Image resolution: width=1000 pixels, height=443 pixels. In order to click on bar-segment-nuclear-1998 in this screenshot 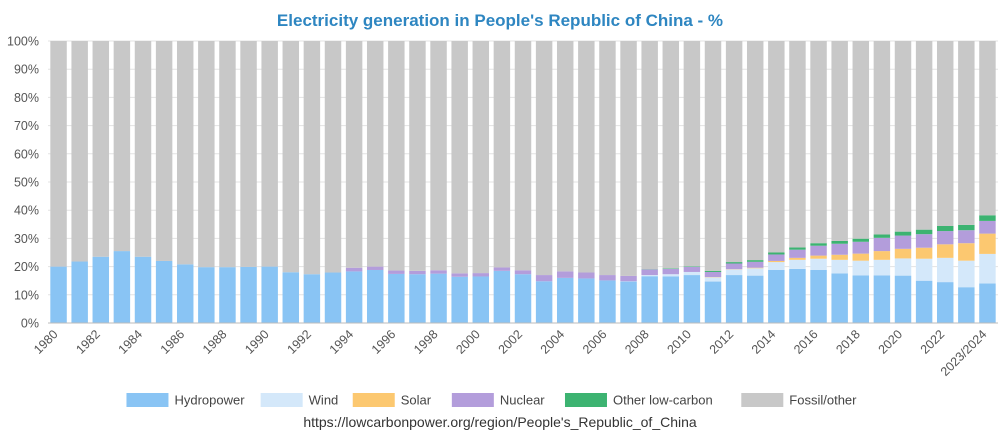, I will do `click(438, 271)`.